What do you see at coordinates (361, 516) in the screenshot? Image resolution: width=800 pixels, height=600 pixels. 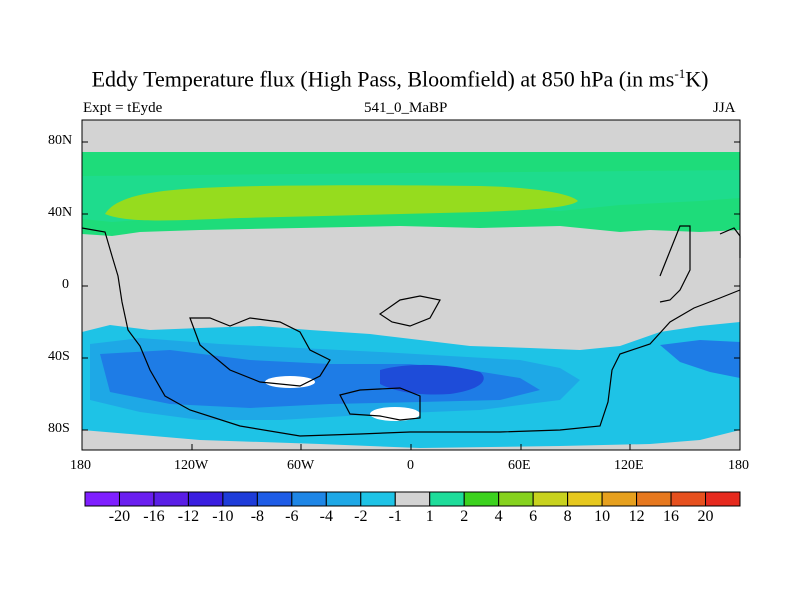 I see `colorbar-label: -2` at bounding box center [361, 516].